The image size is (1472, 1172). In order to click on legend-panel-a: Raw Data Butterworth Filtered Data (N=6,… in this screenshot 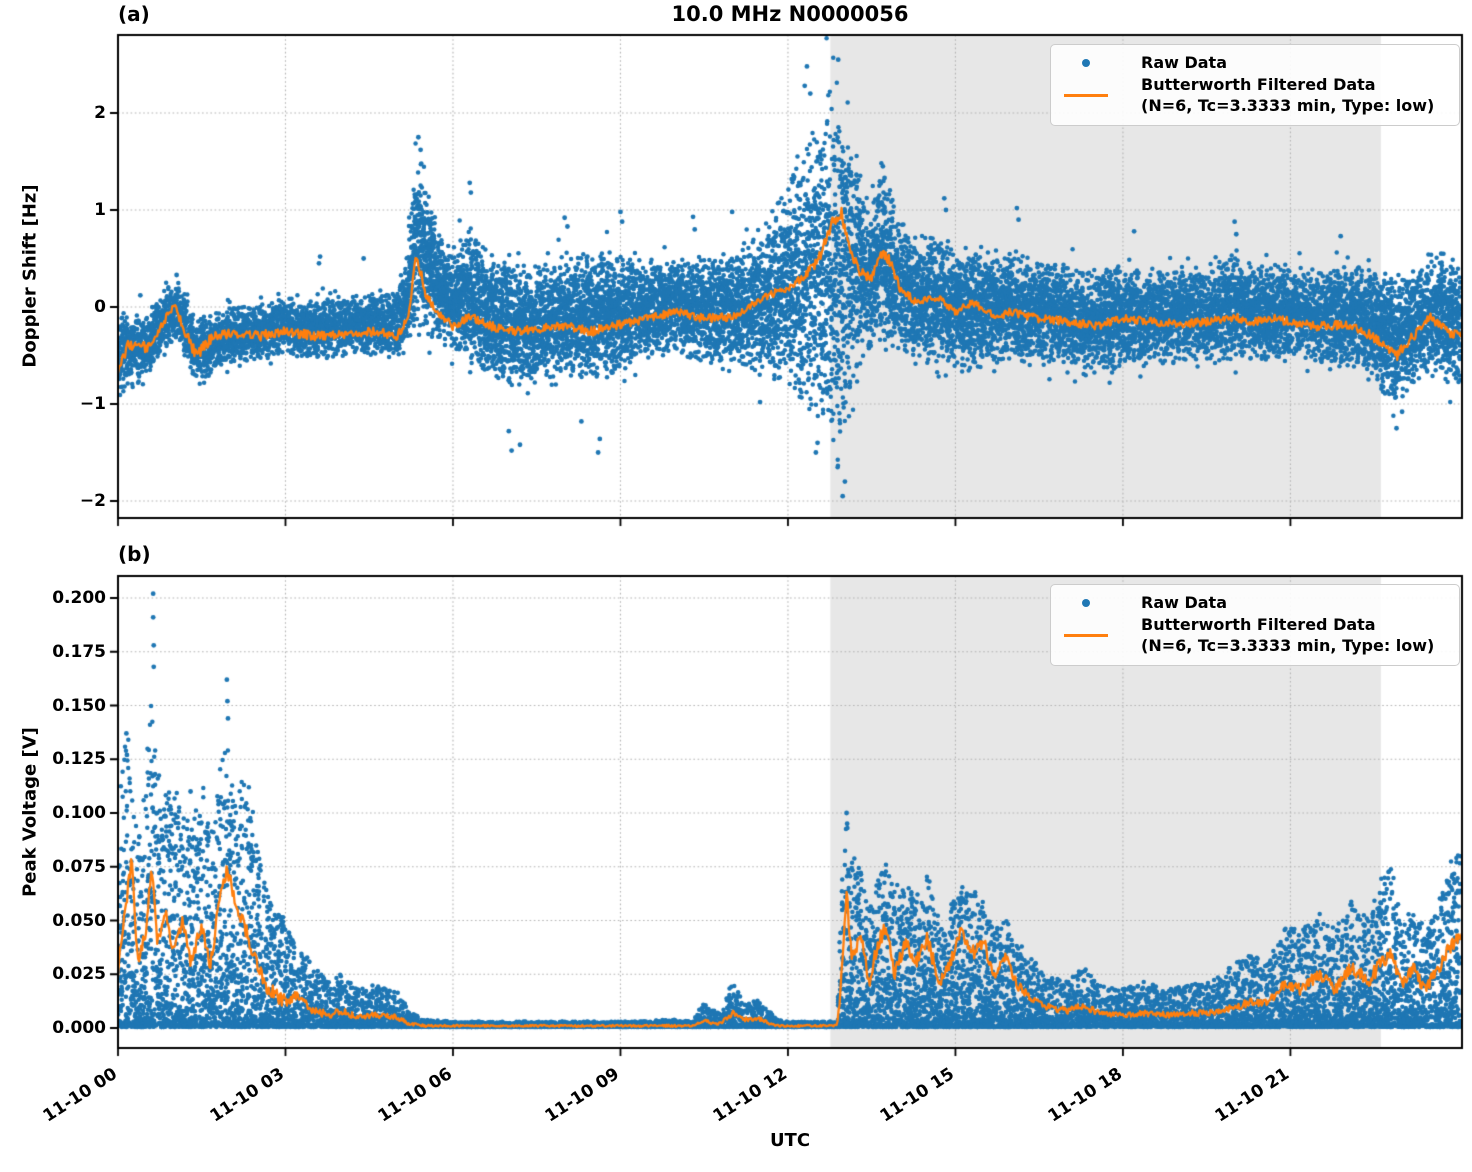, I will do `click(1255, 85)`.